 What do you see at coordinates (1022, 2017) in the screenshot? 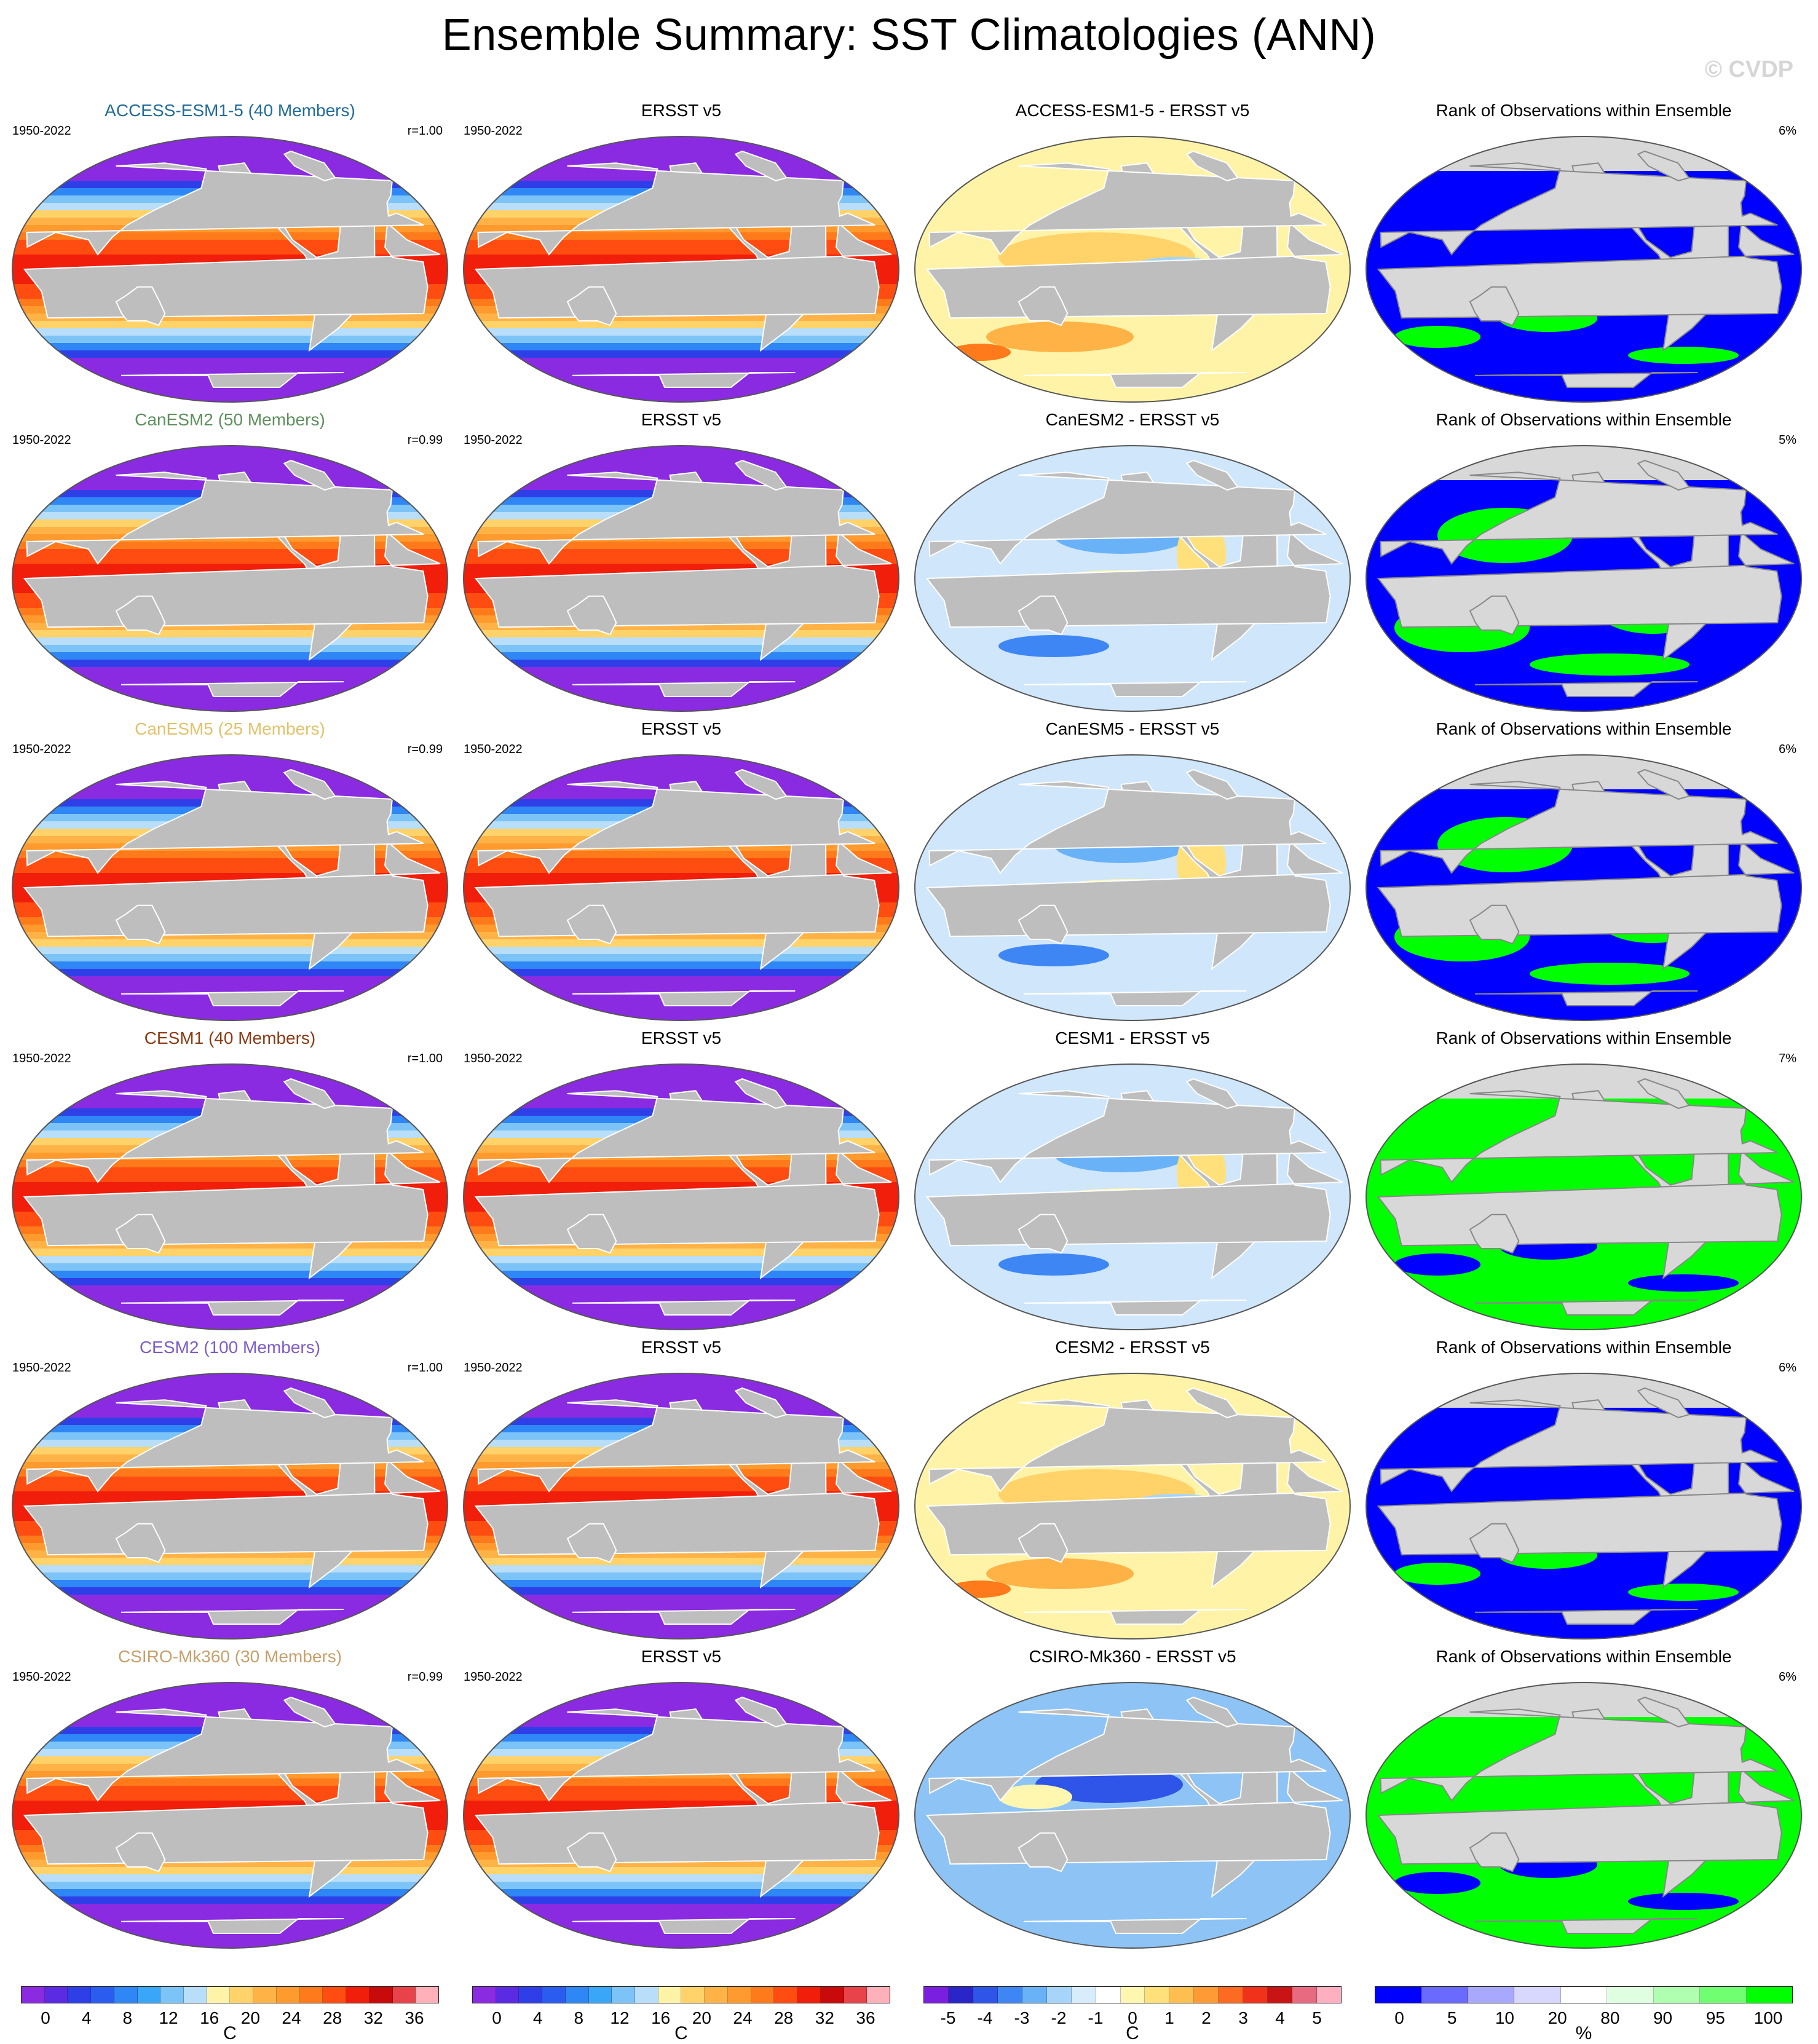
I see `colorbar-tick: -3` at bounding box center [1022, 2017].